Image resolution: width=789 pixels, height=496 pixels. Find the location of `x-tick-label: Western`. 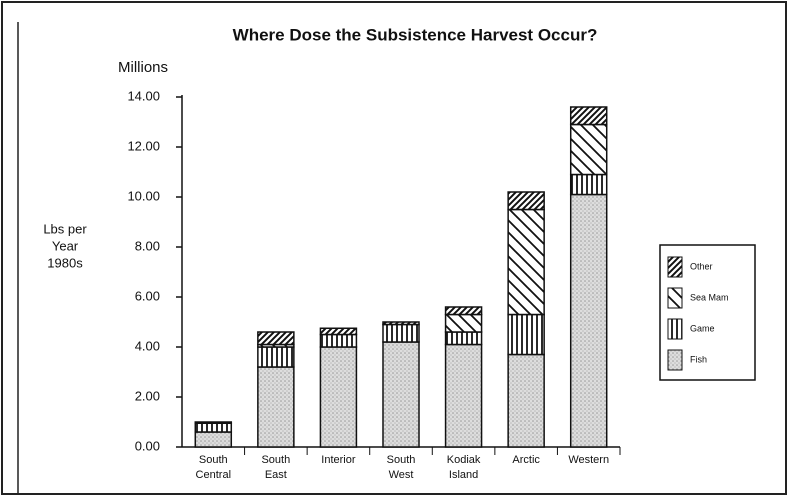

x-tick-label: Western is located at coordinates (588, 460).